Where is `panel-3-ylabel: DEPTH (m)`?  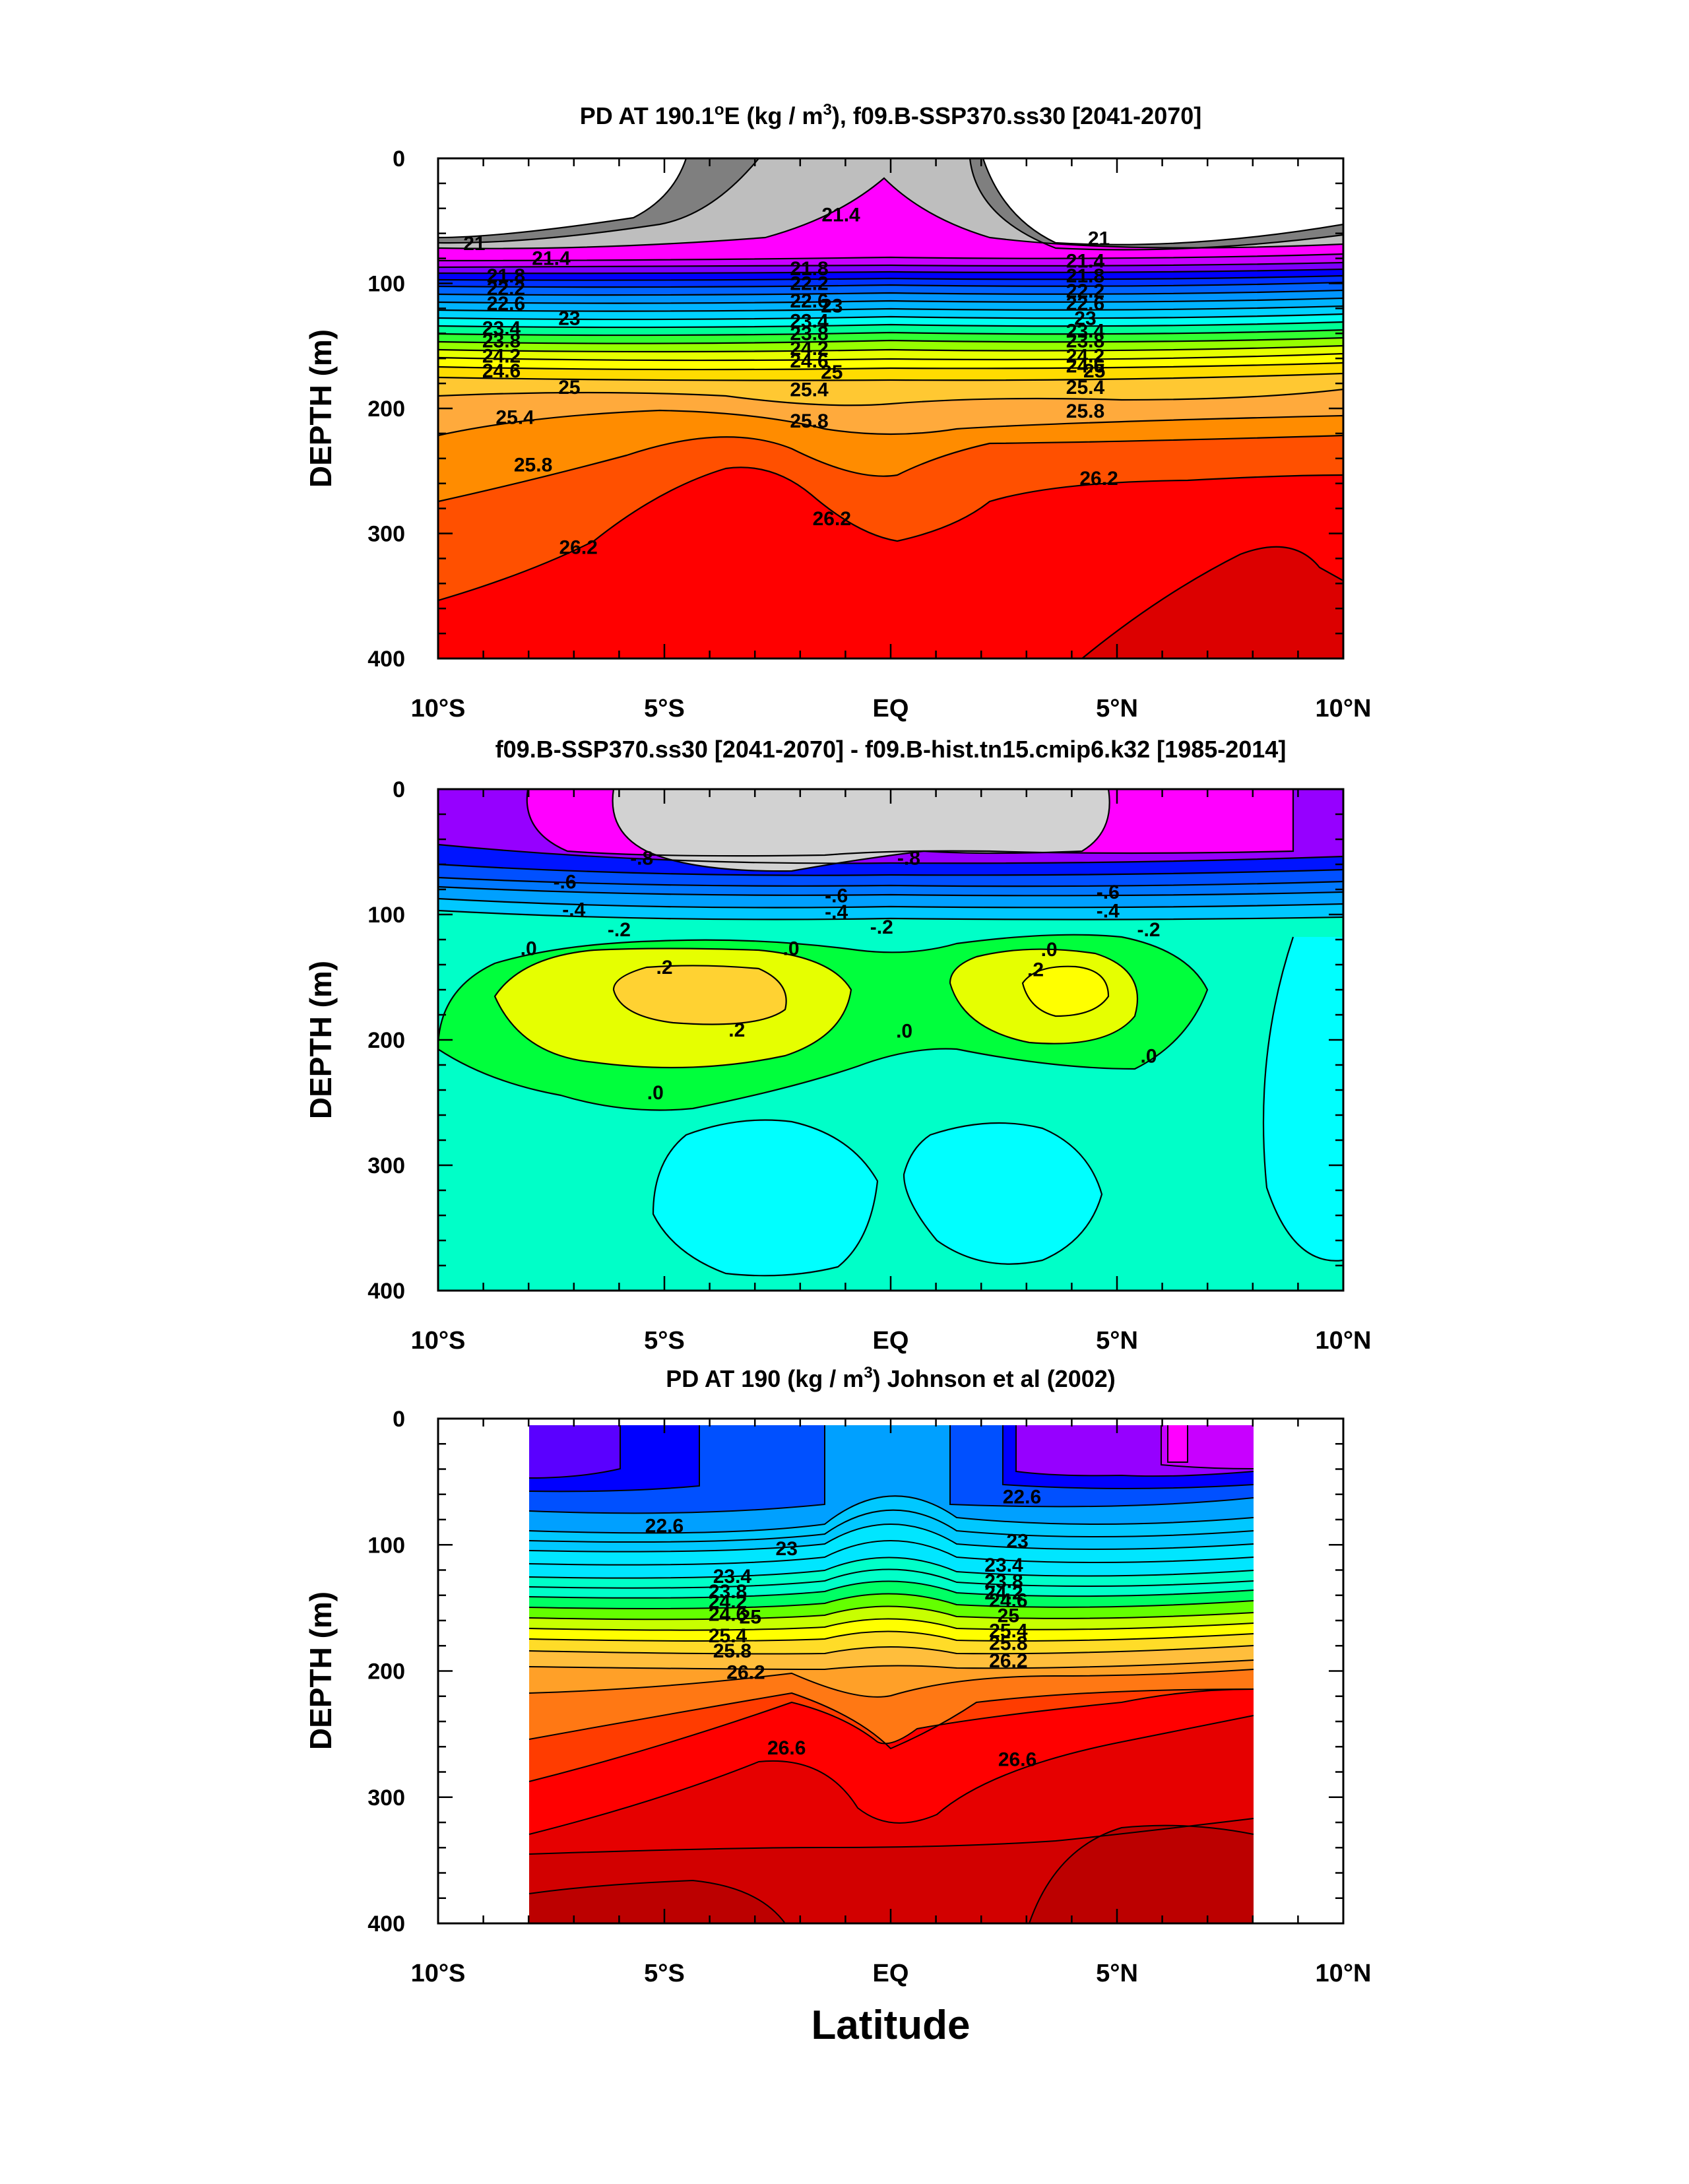 panel-3-ylabel: DEPTH (m) is located at coordinates (320, 1670).